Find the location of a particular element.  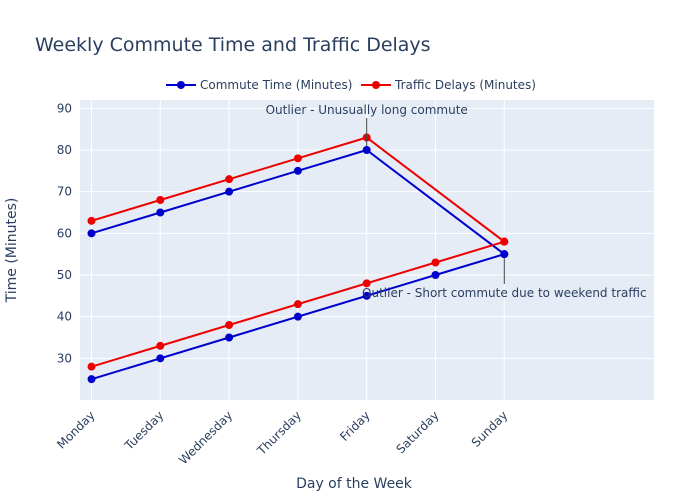

y-tick-label: 30 is located at coordinates (64, 358).